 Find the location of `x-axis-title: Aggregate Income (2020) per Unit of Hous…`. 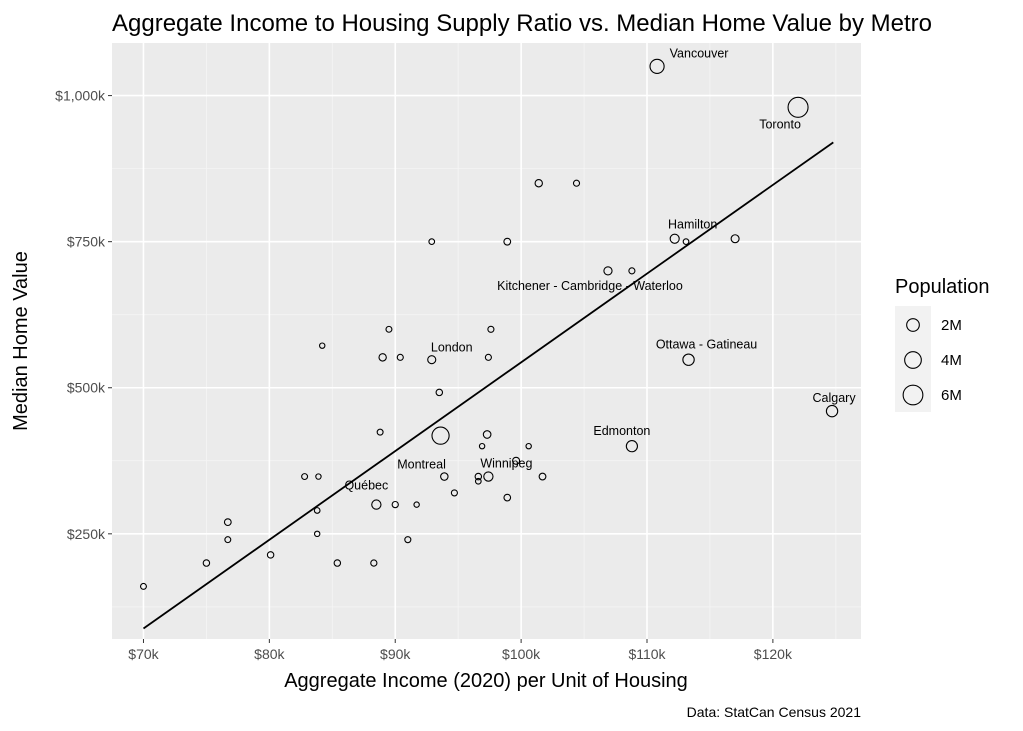

x-axis-title: Aggregate Income (2020) per Unit of Hous… is located at coordinates (486, 681).